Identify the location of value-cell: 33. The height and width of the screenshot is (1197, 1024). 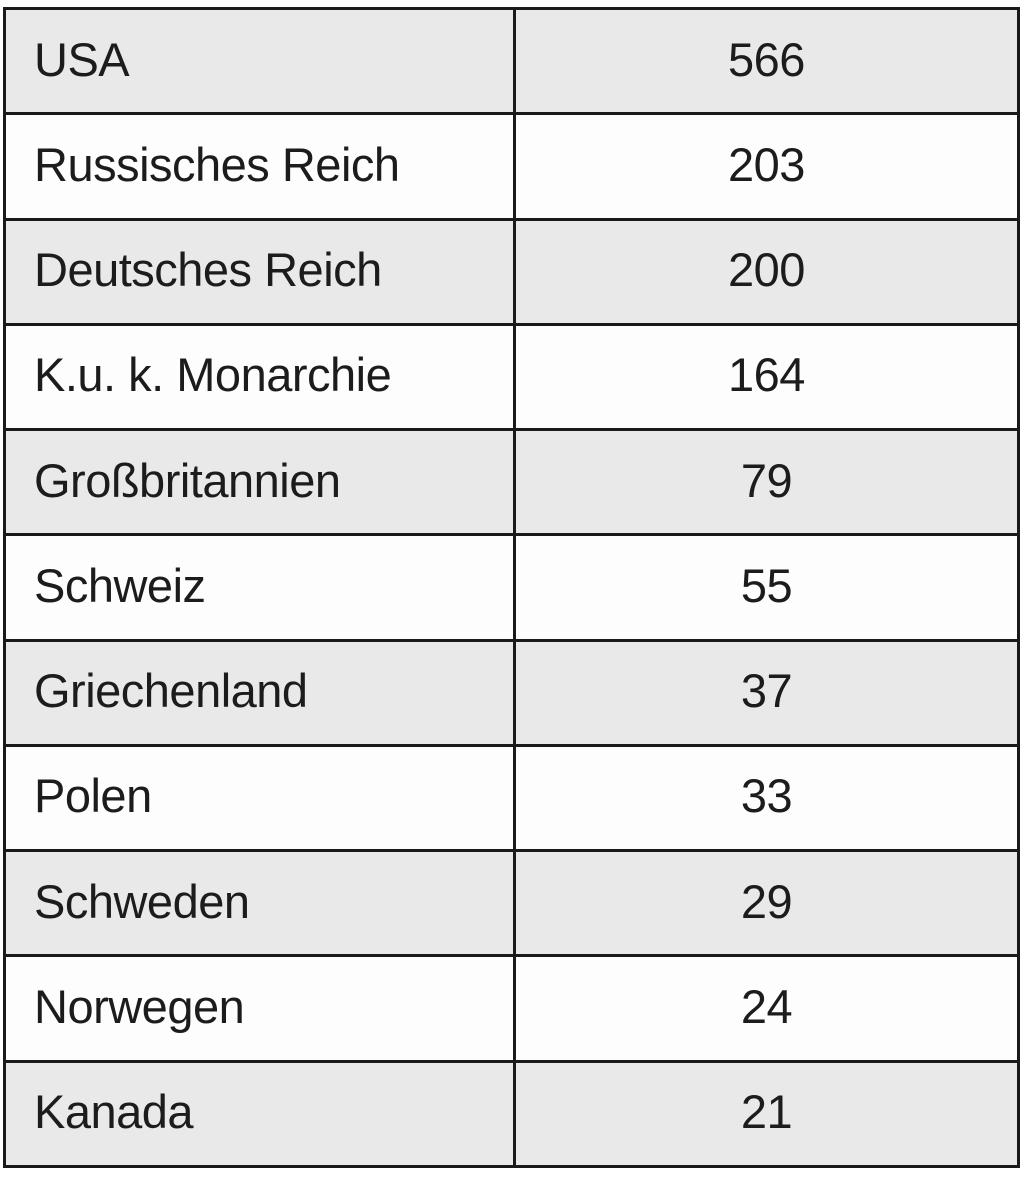
(765, 798).